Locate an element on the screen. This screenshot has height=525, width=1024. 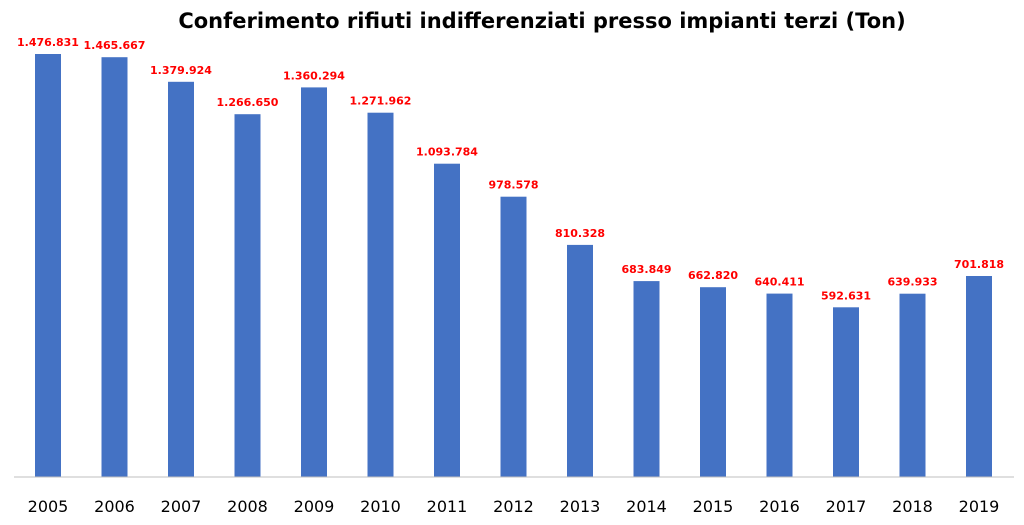
bar-2009 is located at coordinates (314, 282).